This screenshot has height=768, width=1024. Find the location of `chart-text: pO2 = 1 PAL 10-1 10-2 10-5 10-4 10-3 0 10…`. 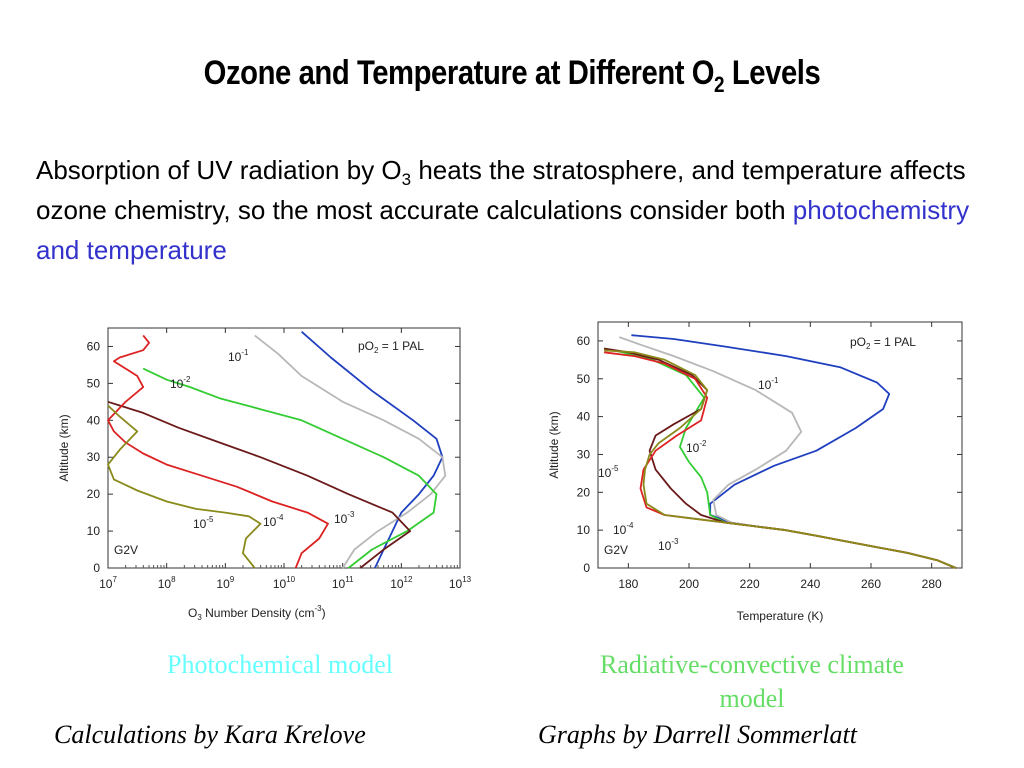

chart-text: pO2 = 1 PAL 10-1 10-2 10-5 10-4 10-3 0 10… is located at coordinates (744, 478).